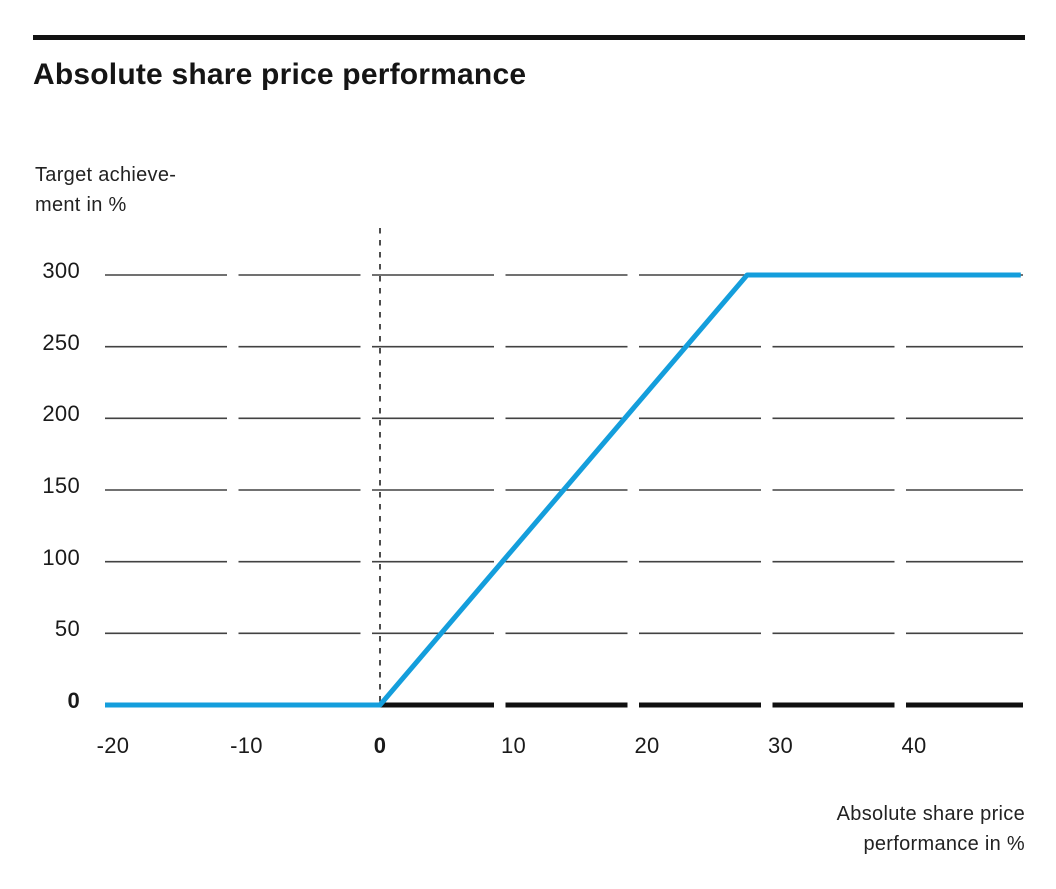 The width and height of the screenshot is (1056, 889). What do you see at coordinates (380, 745) in the screenshot?
I see `x-tick-0: 0` at bounding box center [380, 745].